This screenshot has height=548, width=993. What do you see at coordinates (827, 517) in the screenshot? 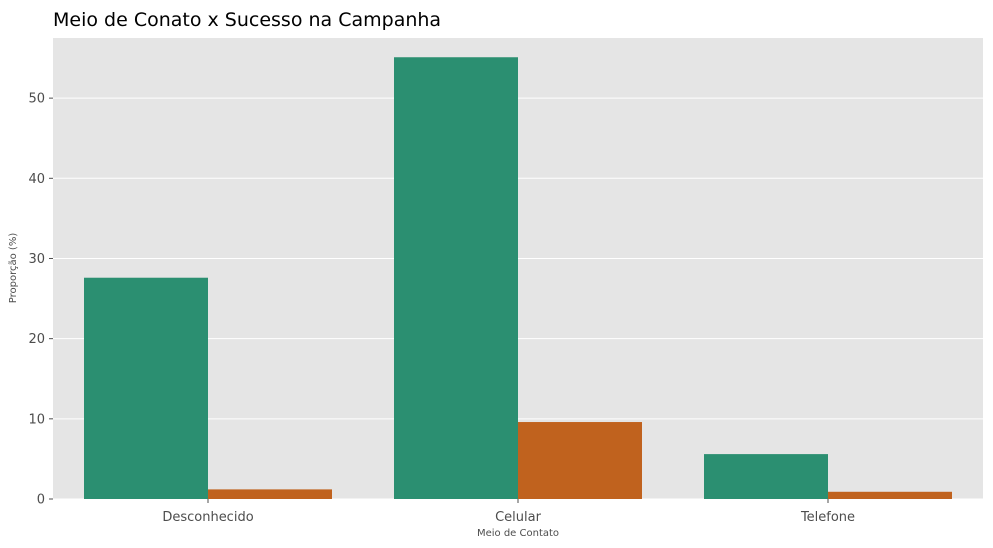
I see `x-tick-label: Telefone` at bounding box center [827, 517].